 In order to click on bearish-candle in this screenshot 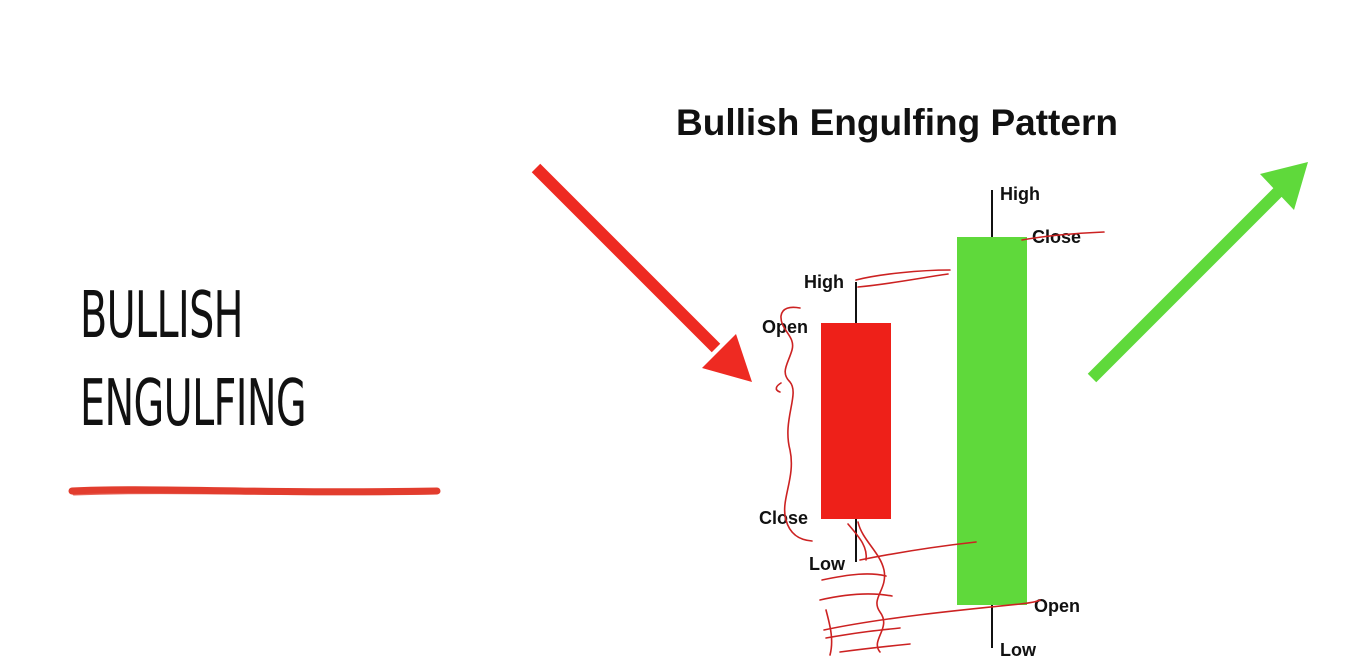, I will do `click(856, 422)`.